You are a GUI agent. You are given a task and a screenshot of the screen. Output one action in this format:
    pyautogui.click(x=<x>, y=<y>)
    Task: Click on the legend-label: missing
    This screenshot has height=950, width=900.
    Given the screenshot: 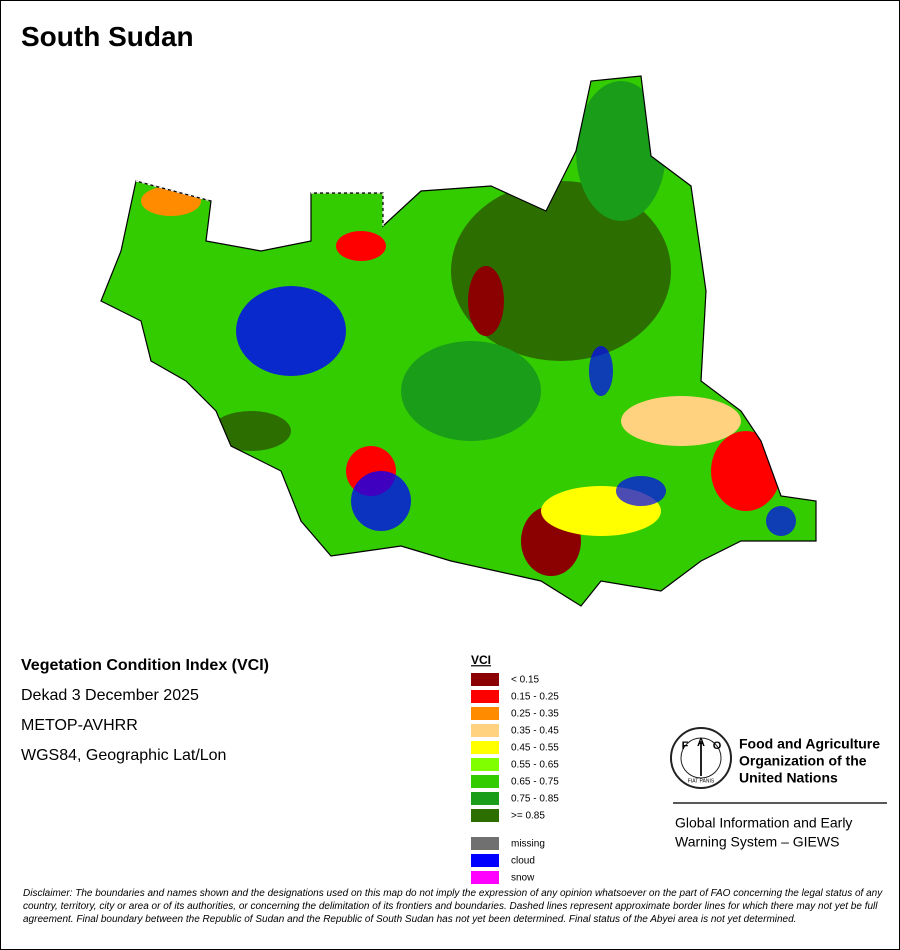 What is the action you would take?
    pyautogui.click(x=528, y=844)
    